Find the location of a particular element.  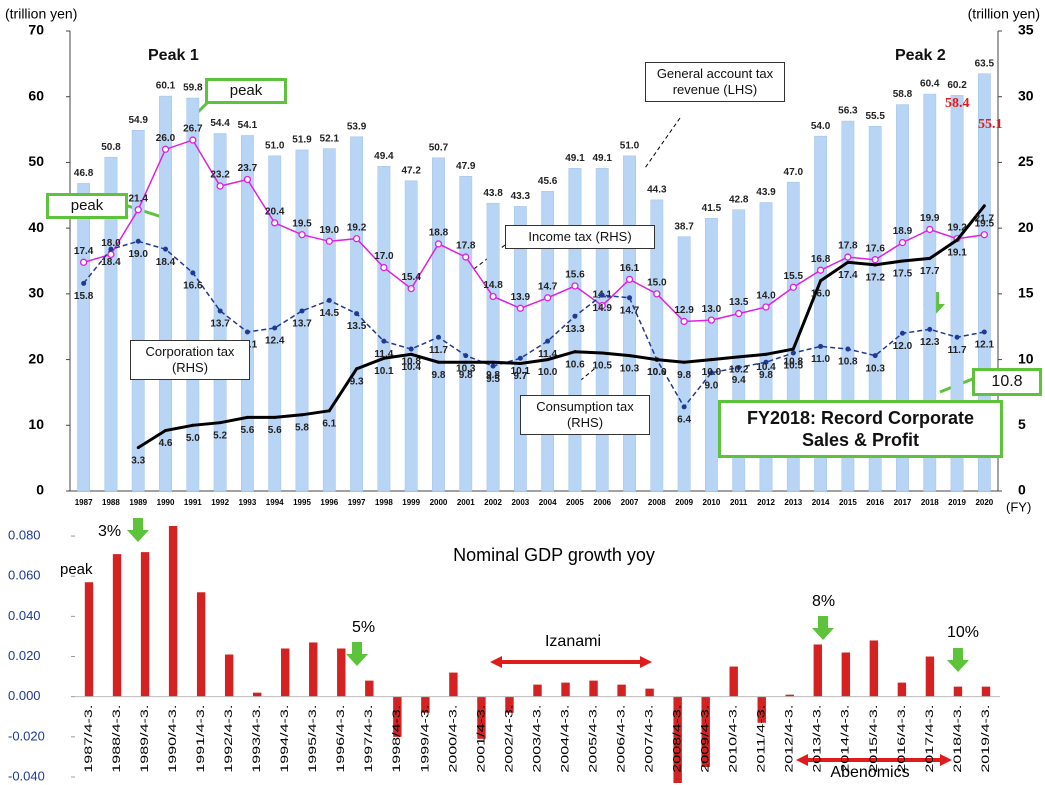

annotation: 3% is located at coordinates (109, 531).